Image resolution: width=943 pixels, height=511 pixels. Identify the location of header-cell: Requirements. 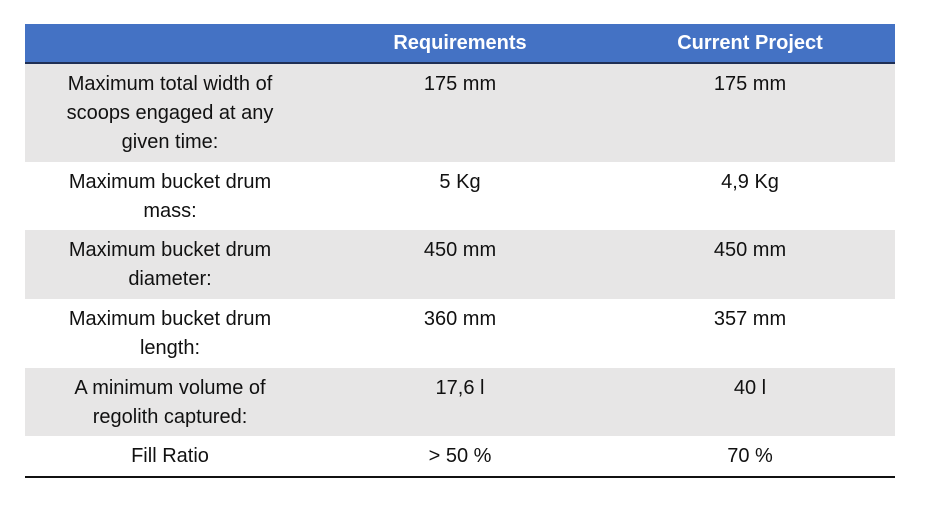
(460, 44).